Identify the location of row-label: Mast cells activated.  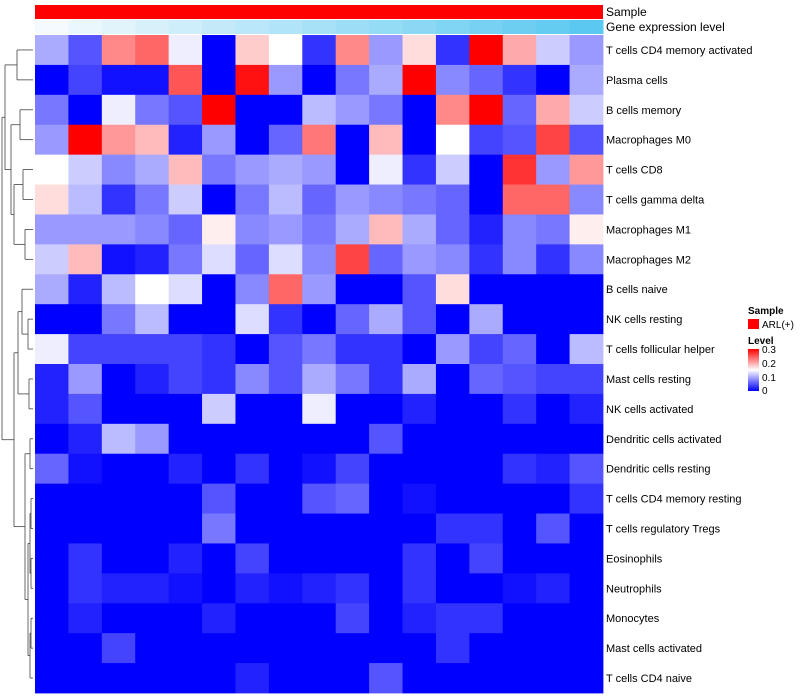
(654, 649).